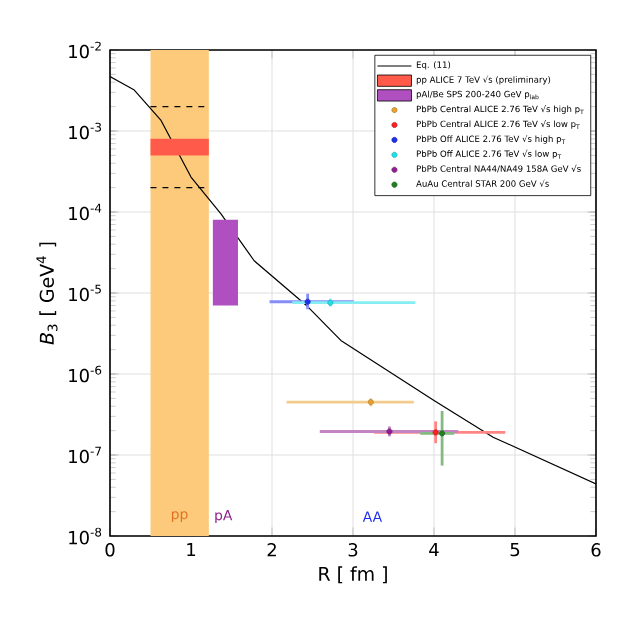 The height and width of the screenshot is (624, 624). I want to click on y-tick-label: 10$^{-4}$, so click(85, 212).